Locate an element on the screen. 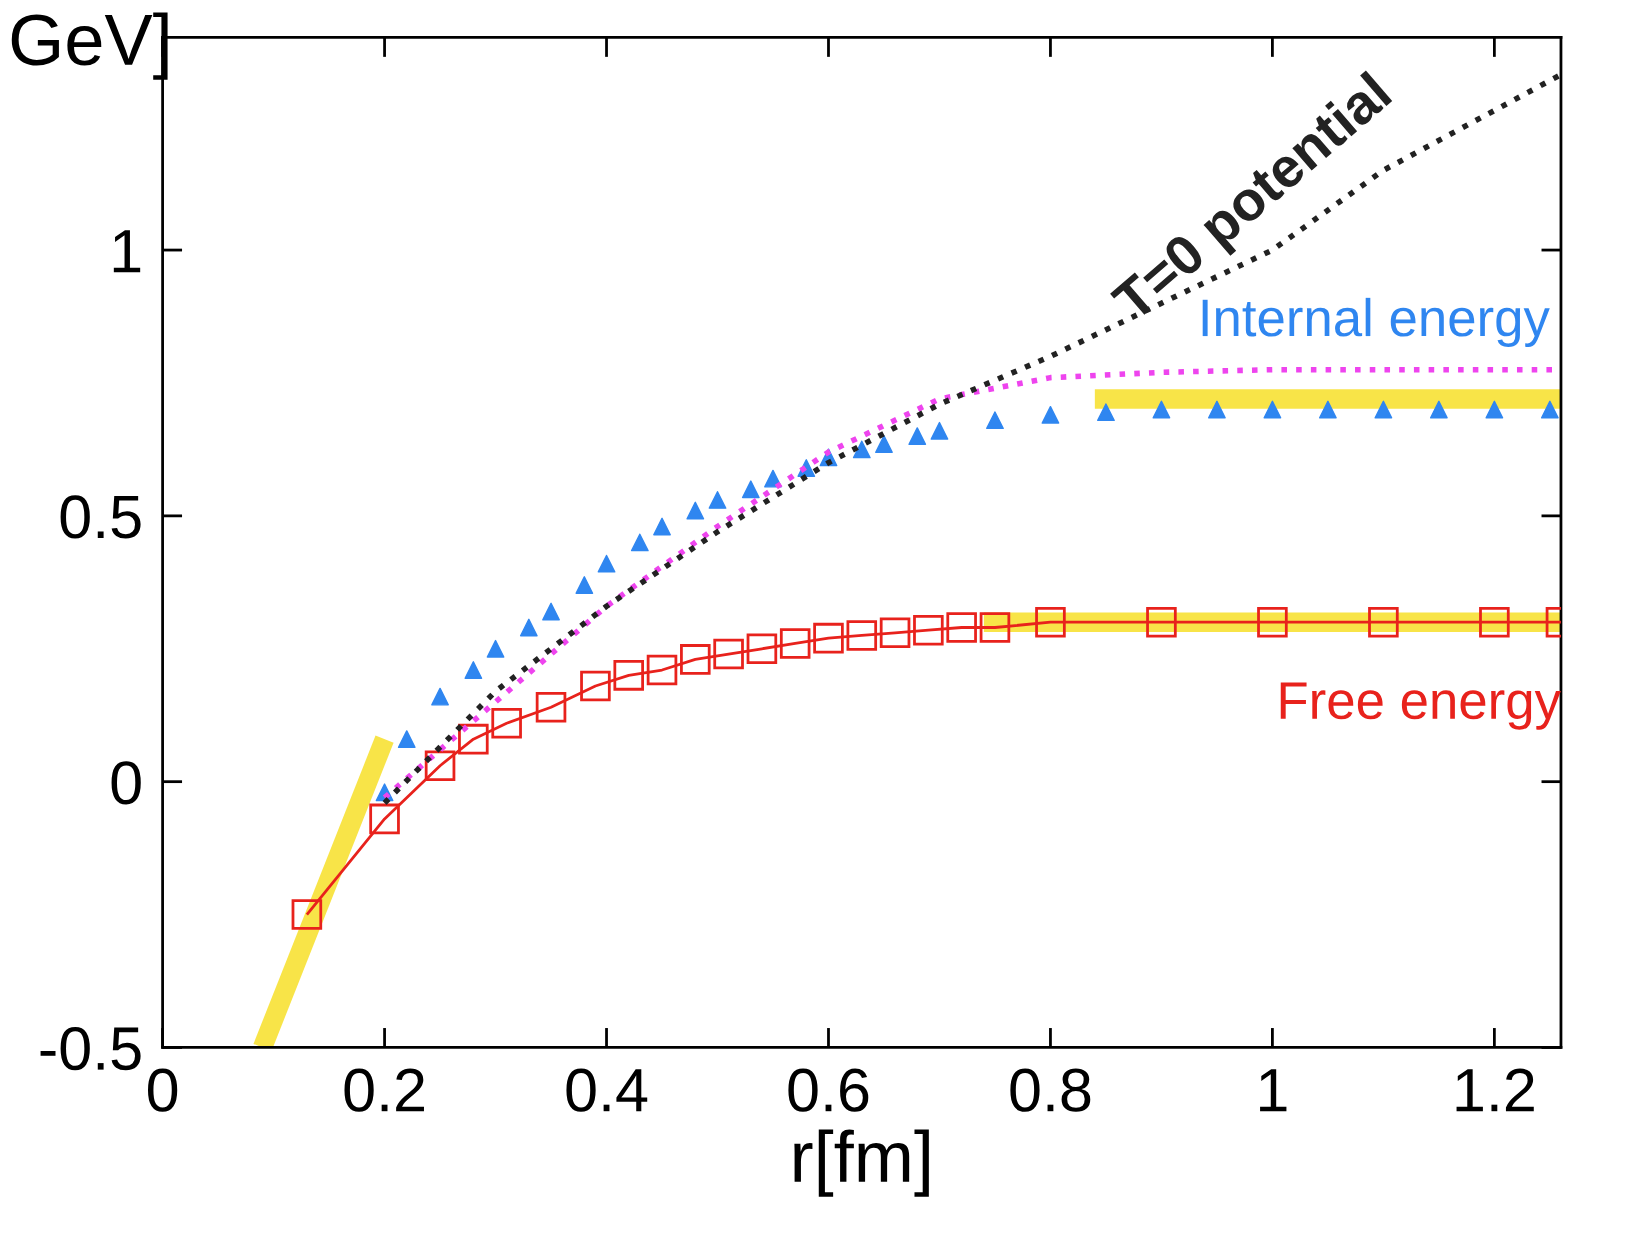 The height and width of the screenshot is (1247, 1626). x-tick-label: 0.4 is located at coordinates (607, 1090).